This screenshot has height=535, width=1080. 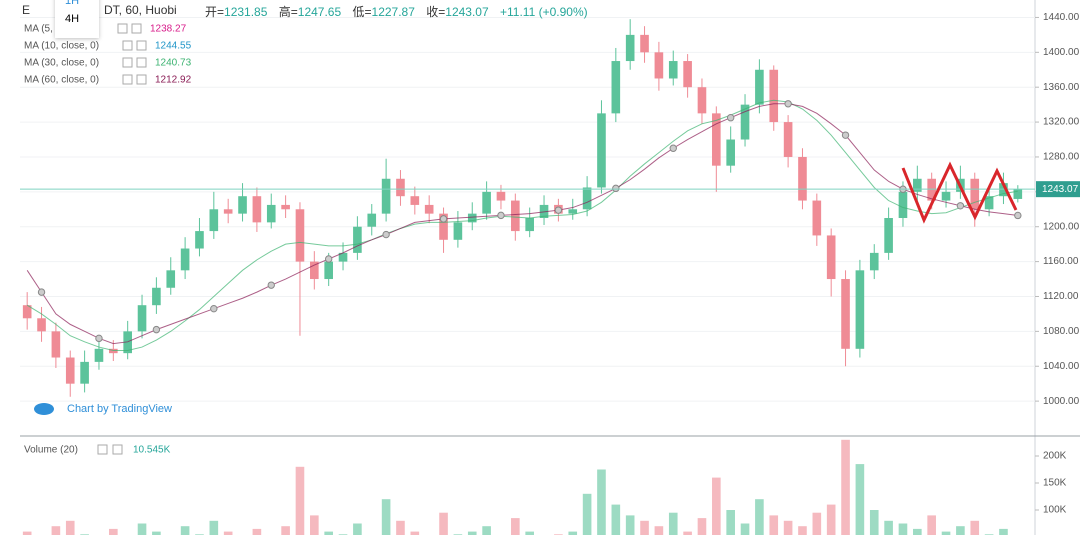 What do you see at coordinates (1061, 261) in the screenshot?
I see `y-tick-label: 1160.00` at bounding box center [1061, 261].